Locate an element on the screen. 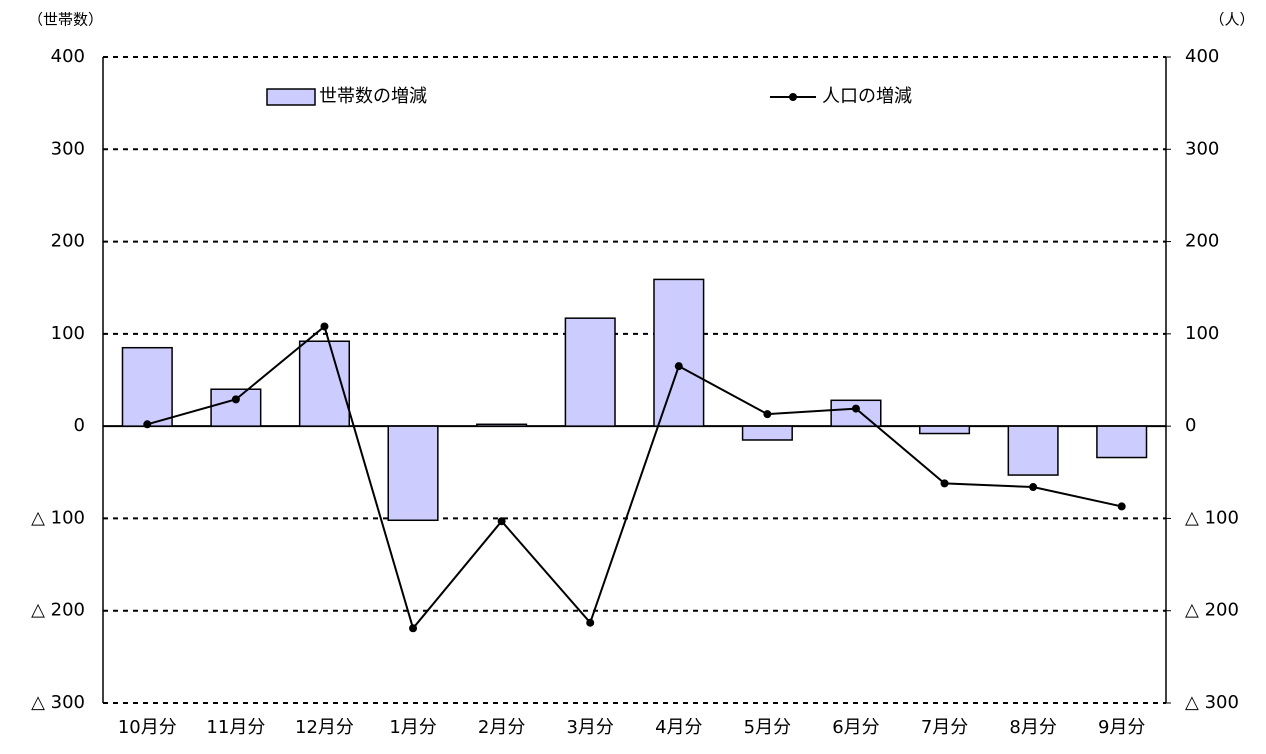  x-tick-label: 8月分 is located at coordinates (1032, 727).